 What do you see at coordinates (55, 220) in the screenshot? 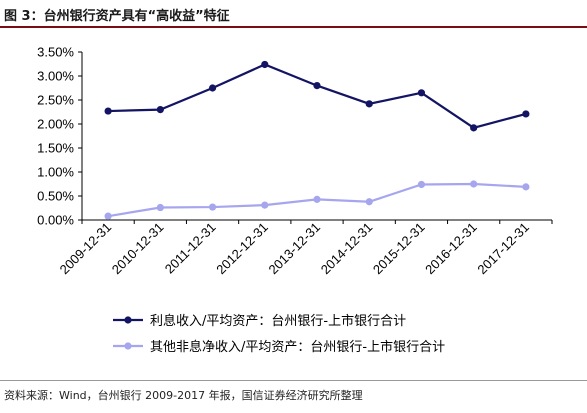
I see `y-tick-label: 0.00%` at bounding box center [55, 220].